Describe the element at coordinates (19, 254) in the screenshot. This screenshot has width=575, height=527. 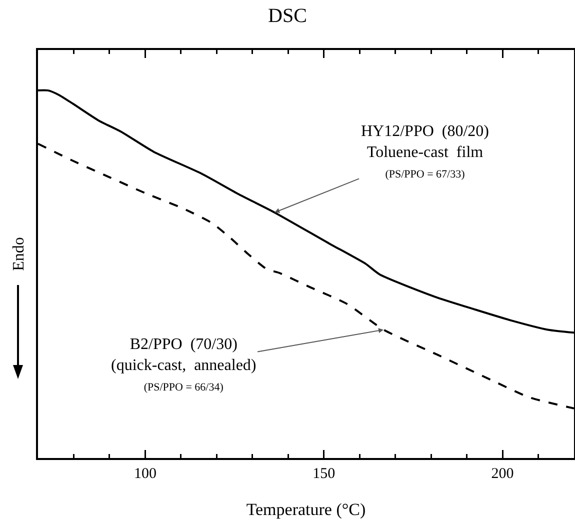
I see `y-axis-title: Endo` at that location.